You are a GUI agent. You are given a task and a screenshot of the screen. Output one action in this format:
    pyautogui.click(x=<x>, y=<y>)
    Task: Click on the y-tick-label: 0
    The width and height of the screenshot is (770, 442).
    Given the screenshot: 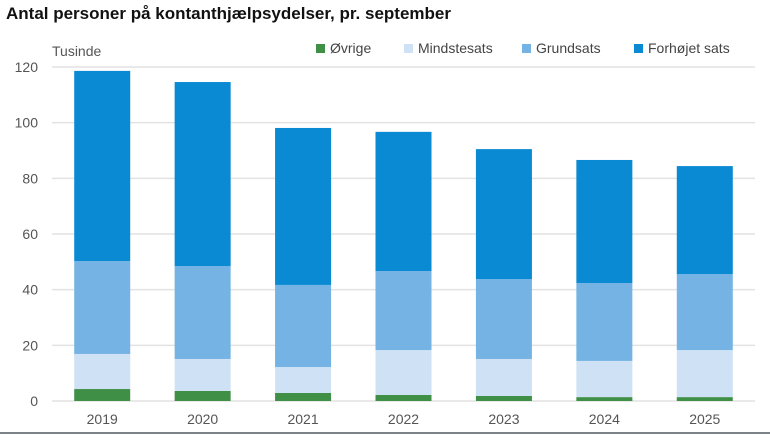 What is the action you would take?
    pyautogui.click(x=34, y=401)
    